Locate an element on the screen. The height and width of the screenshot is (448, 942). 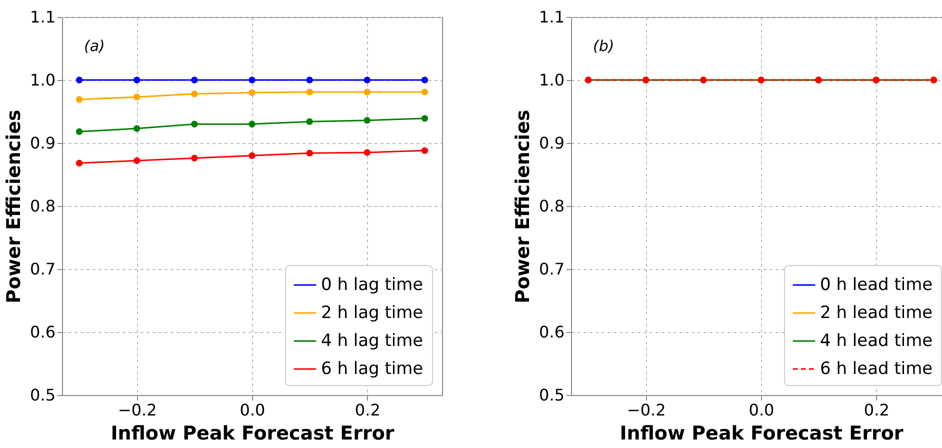
legend-label: 6 h lag time is located at coordinates (372, 369).